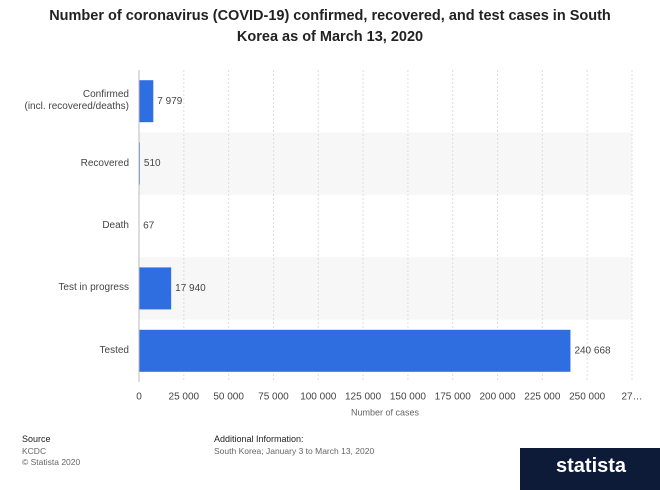 The image size is (660, 490). I want to click on copyright: © Statista 2020, so click(51, 462).